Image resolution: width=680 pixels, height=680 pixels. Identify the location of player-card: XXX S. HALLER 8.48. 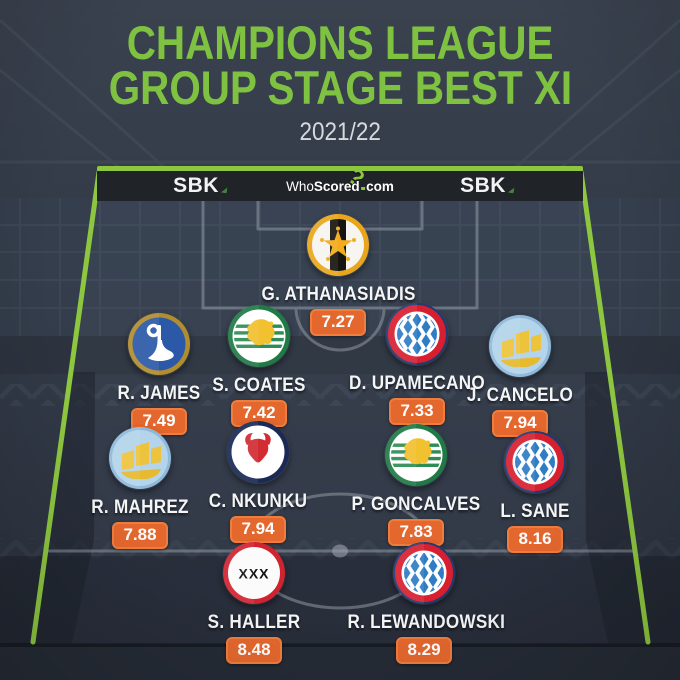
(254, 602).